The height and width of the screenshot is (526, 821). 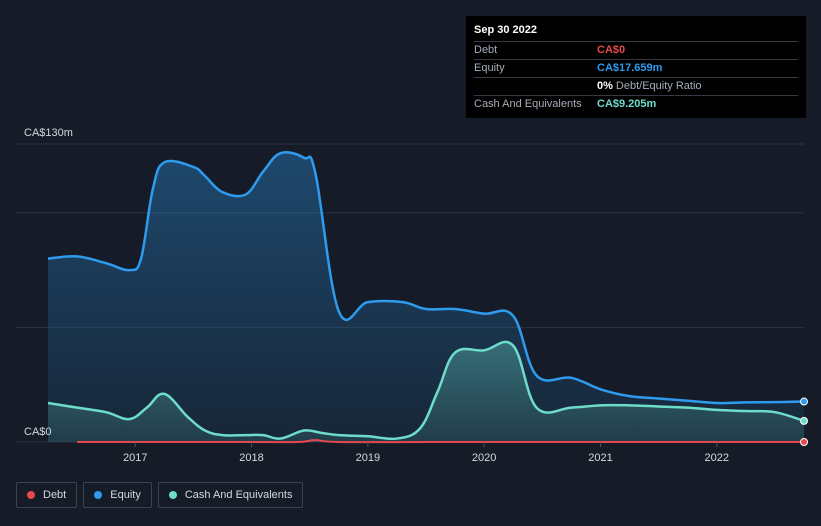 I want to click on x-tick-label-2020: 2020, so click(x=484, y=458).